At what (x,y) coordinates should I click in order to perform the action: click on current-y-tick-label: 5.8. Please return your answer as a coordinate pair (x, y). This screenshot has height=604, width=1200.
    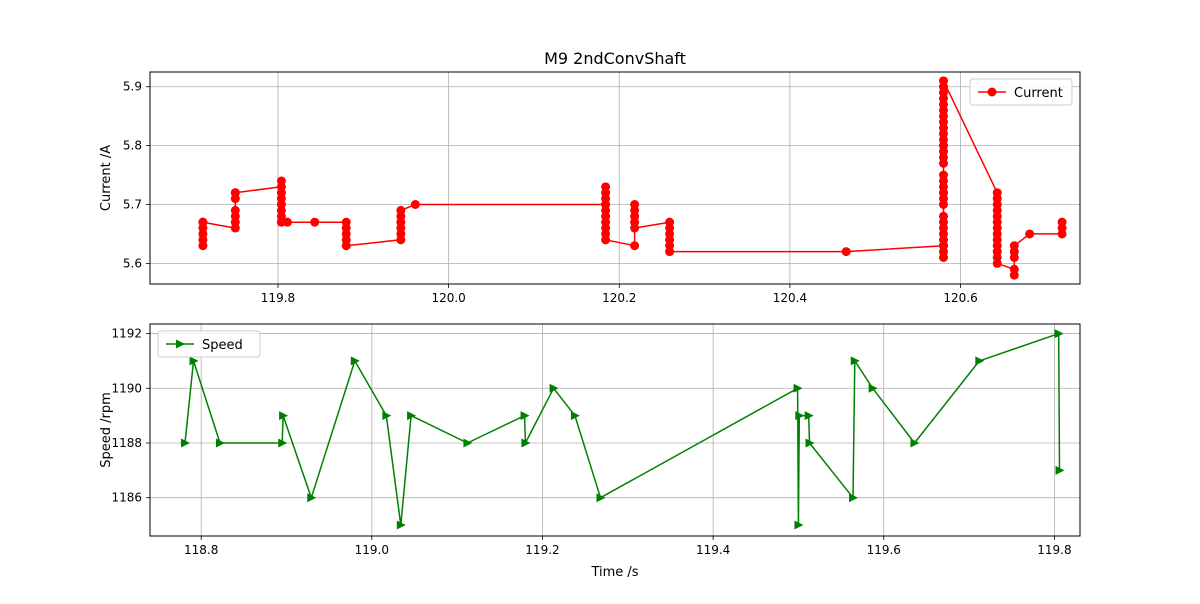
    Looking at the image, I should click on (132, 146).